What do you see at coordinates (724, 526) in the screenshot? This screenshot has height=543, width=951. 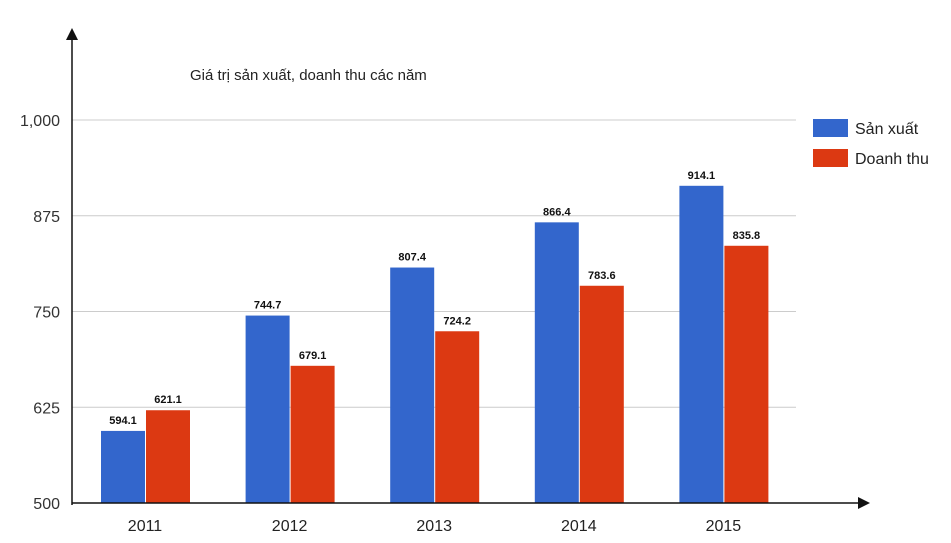 I see `x-tick-label: 2015` at bounding box center [724, 526].